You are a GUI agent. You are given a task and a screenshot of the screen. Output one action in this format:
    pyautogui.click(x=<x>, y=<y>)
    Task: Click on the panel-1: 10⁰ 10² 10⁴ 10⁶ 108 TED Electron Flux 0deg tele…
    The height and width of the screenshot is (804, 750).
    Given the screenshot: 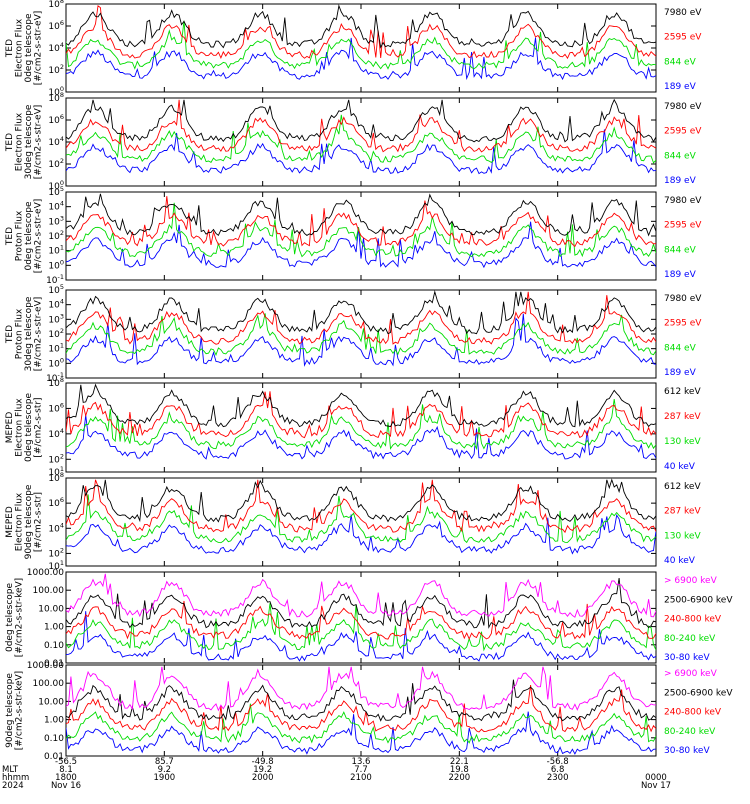 What is the action you would take?
    pyautogui.click(x=353, y=49)
    